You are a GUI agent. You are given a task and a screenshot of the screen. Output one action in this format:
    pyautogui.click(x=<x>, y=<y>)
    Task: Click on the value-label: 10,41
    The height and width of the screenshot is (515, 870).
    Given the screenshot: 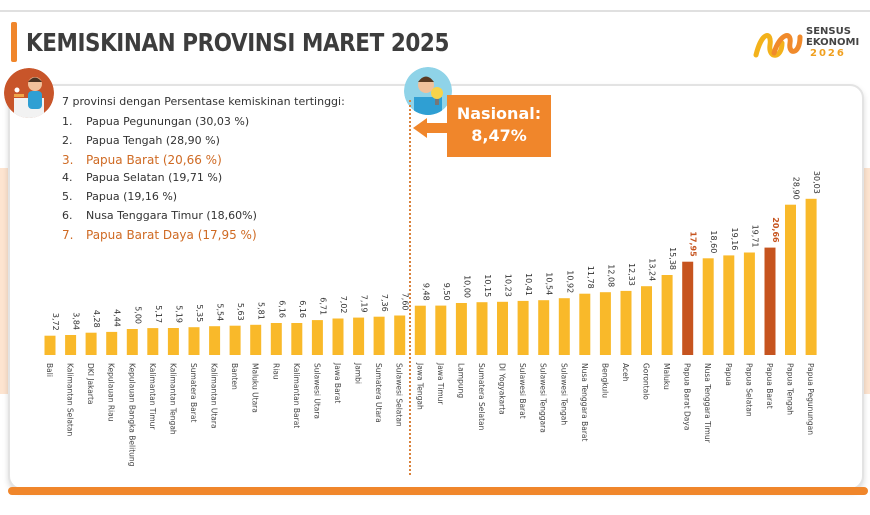 What is the action you would take?
    pyautogui.click(x=528, y=284)
    